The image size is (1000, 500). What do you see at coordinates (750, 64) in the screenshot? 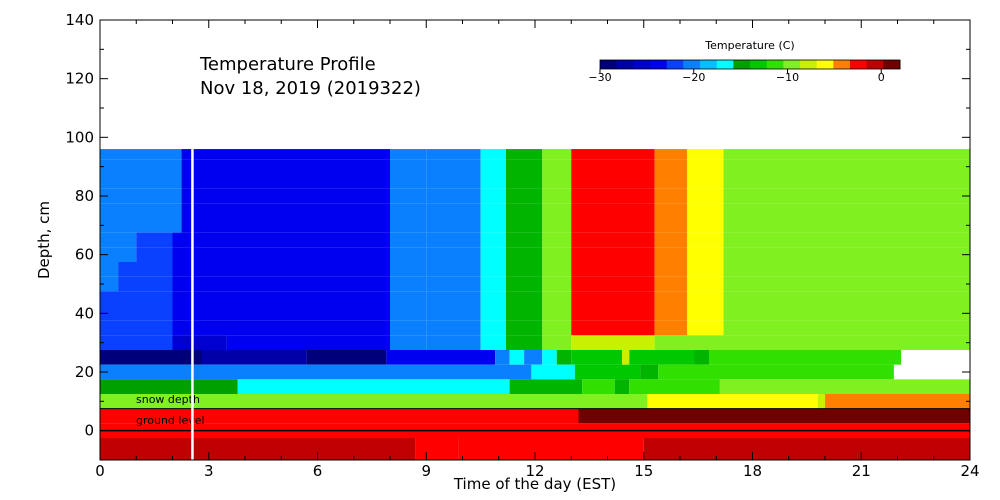
I see `colorbar-frame` at bounding box center [750, 64].